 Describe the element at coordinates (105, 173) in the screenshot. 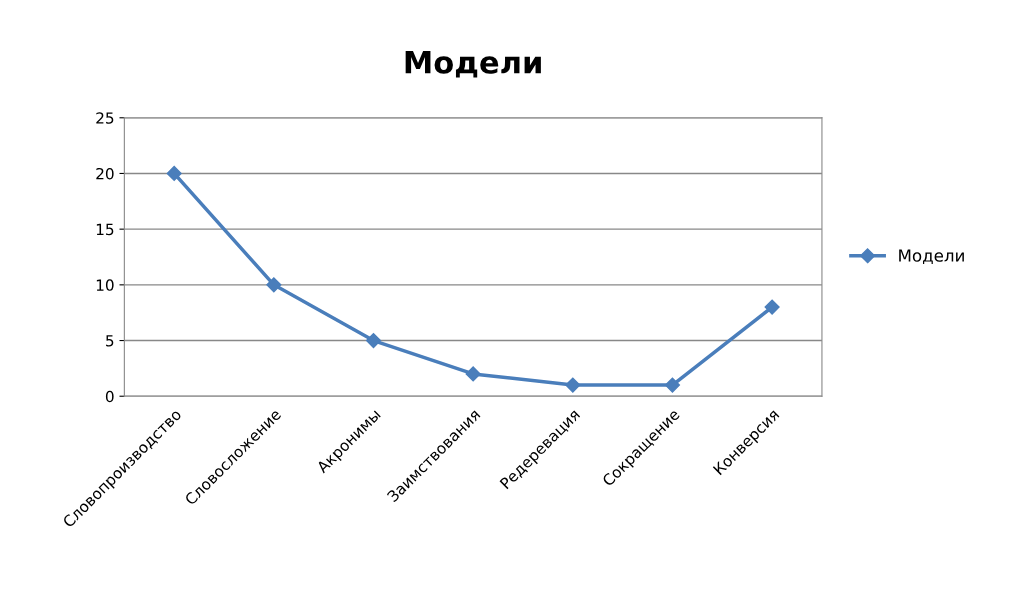

I see `y-tick-label: 20` at that location.